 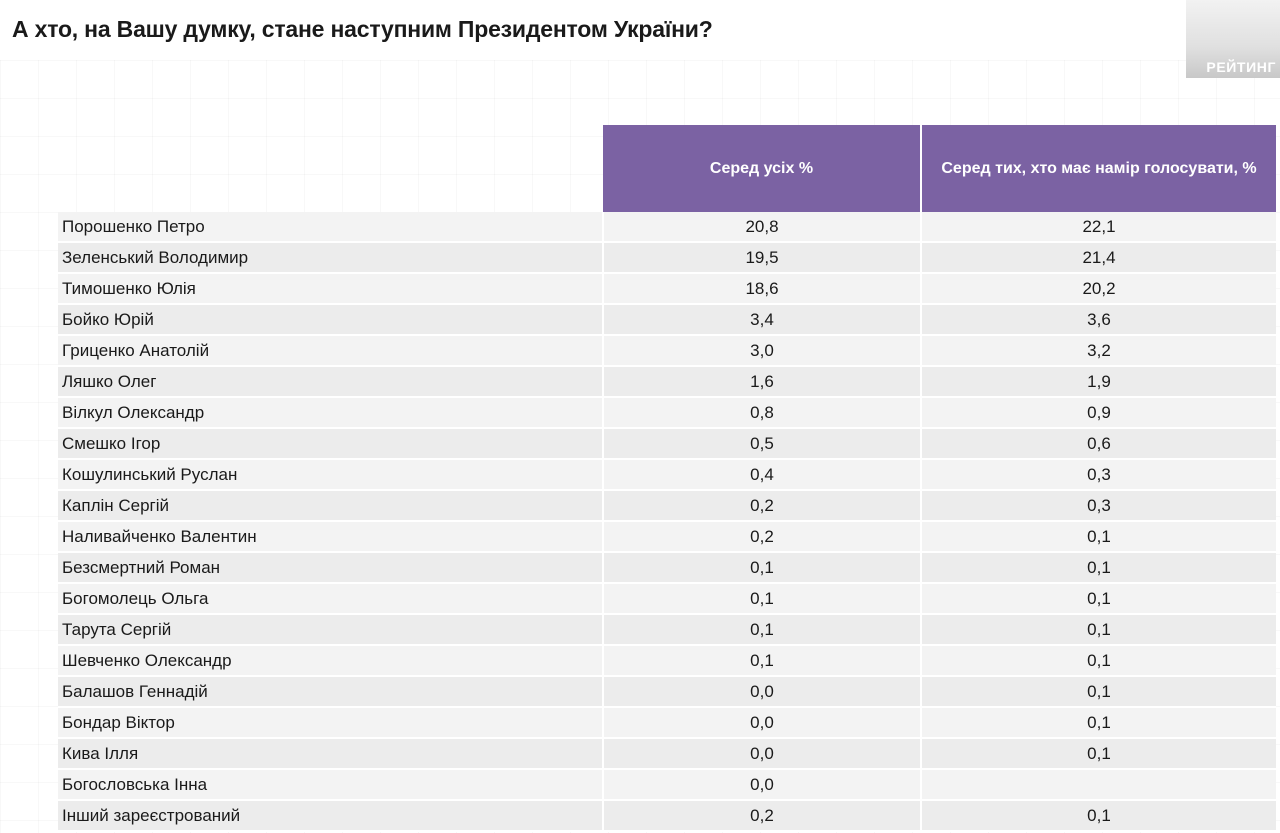 What do you see at coordinates (330, 537) in the screenshot?
I see `candidate-name-cell: Наливайченко Валентин` at bounding box center [330, 537].